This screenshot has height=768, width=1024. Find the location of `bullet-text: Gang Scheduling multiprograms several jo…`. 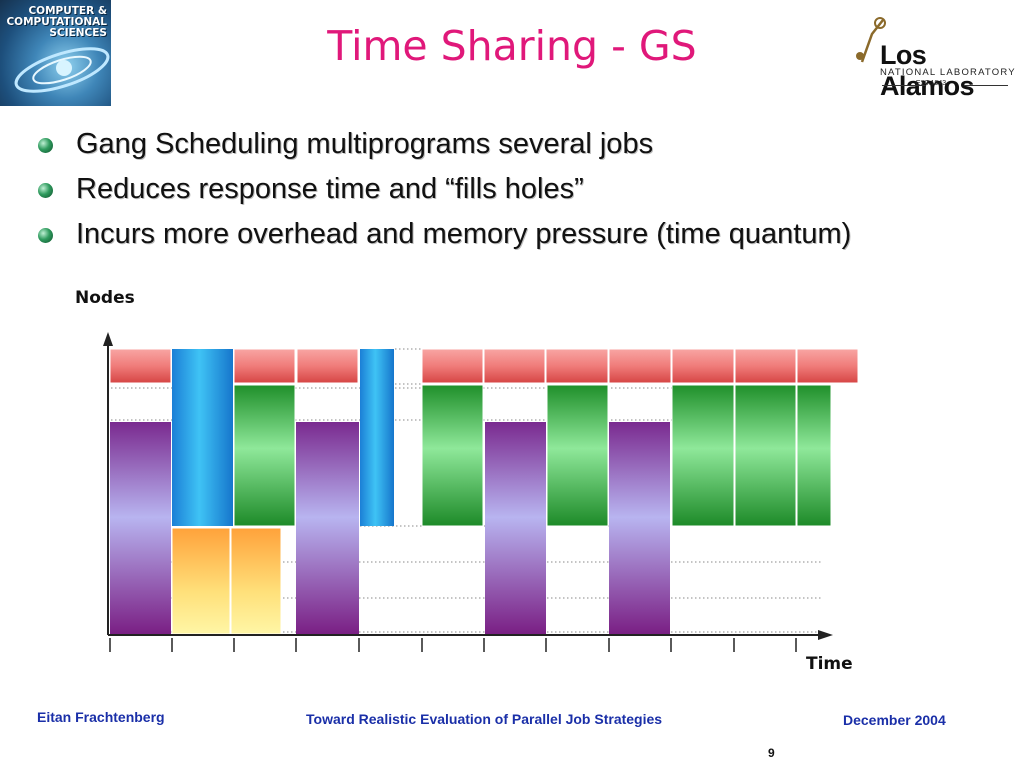

bullet-text: Gang Scheduling multiprograms several jo… is located at coordinates (365, 144).